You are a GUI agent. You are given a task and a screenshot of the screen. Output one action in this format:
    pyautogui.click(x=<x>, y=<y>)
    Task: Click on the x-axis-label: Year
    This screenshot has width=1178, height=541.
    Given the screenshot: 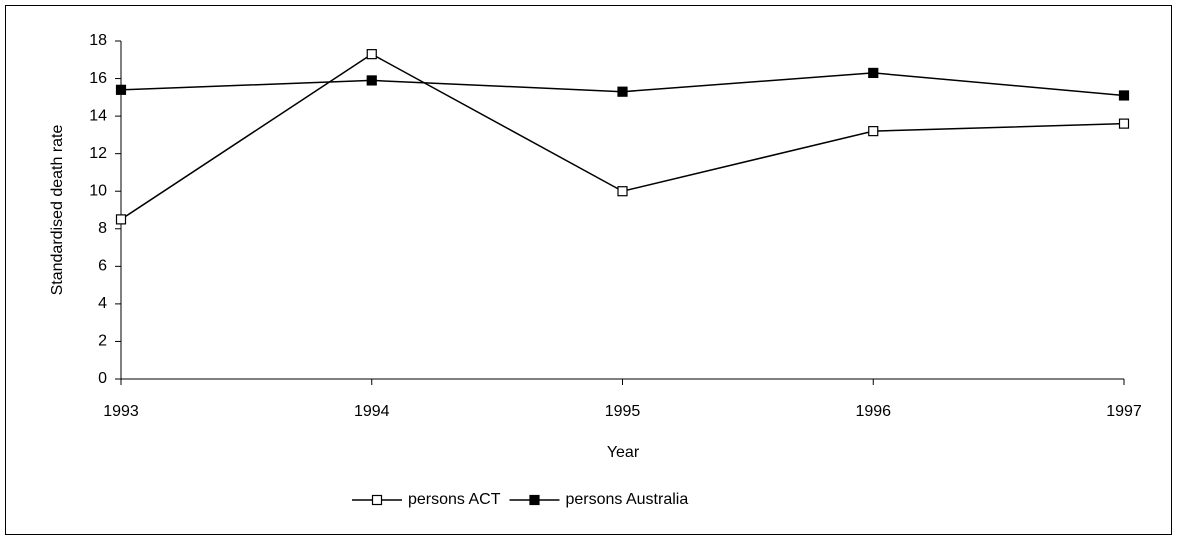 What is the action you would take?
    pyautogui.click(x=623, y=452)
    